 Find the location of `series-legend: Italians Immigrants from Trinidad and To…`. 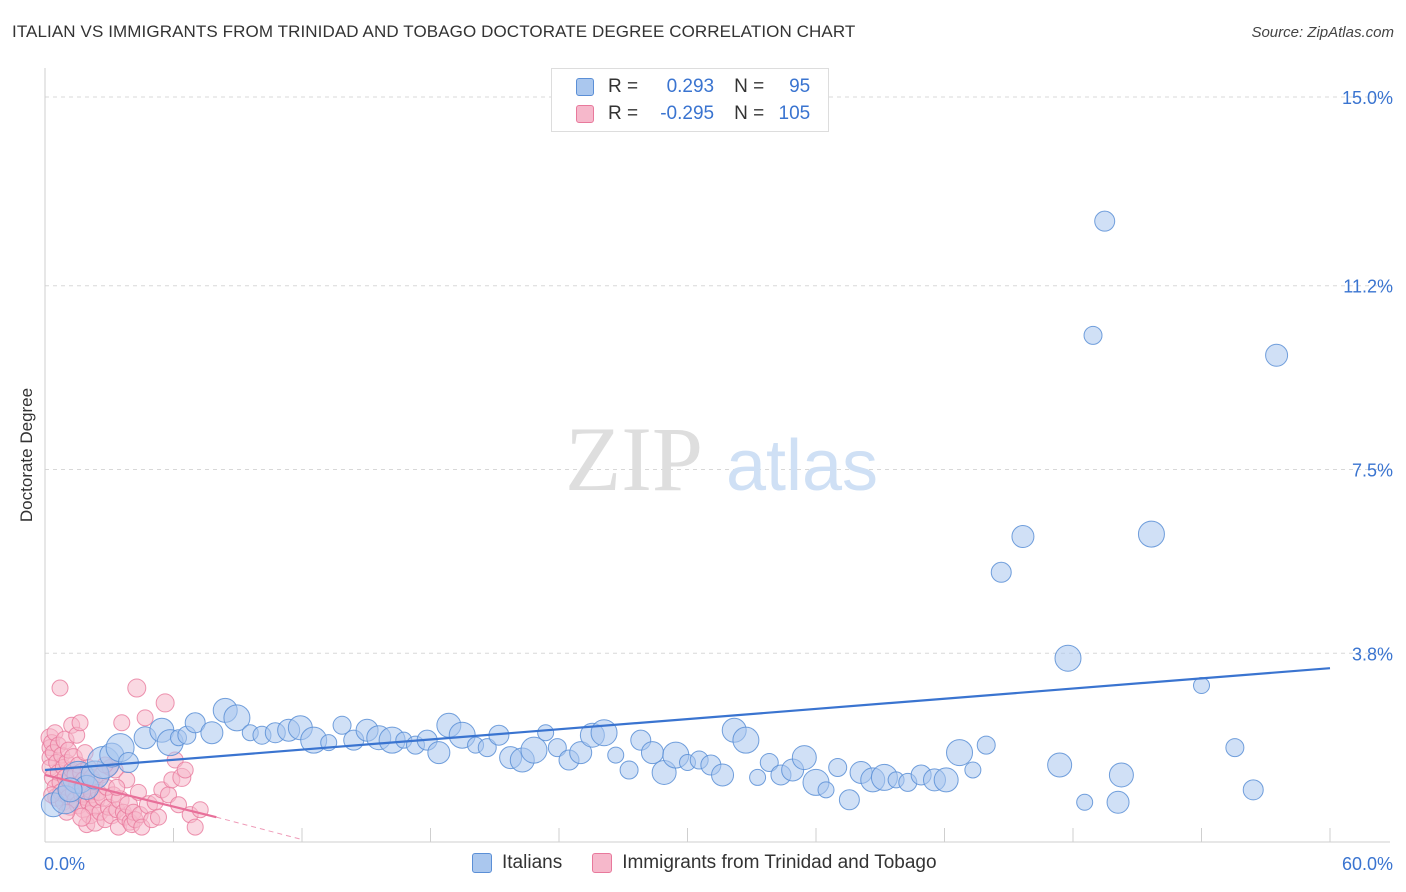

series-legend: Italians Immigrants from Trinidad and To… is located at coordinates (719, 863).